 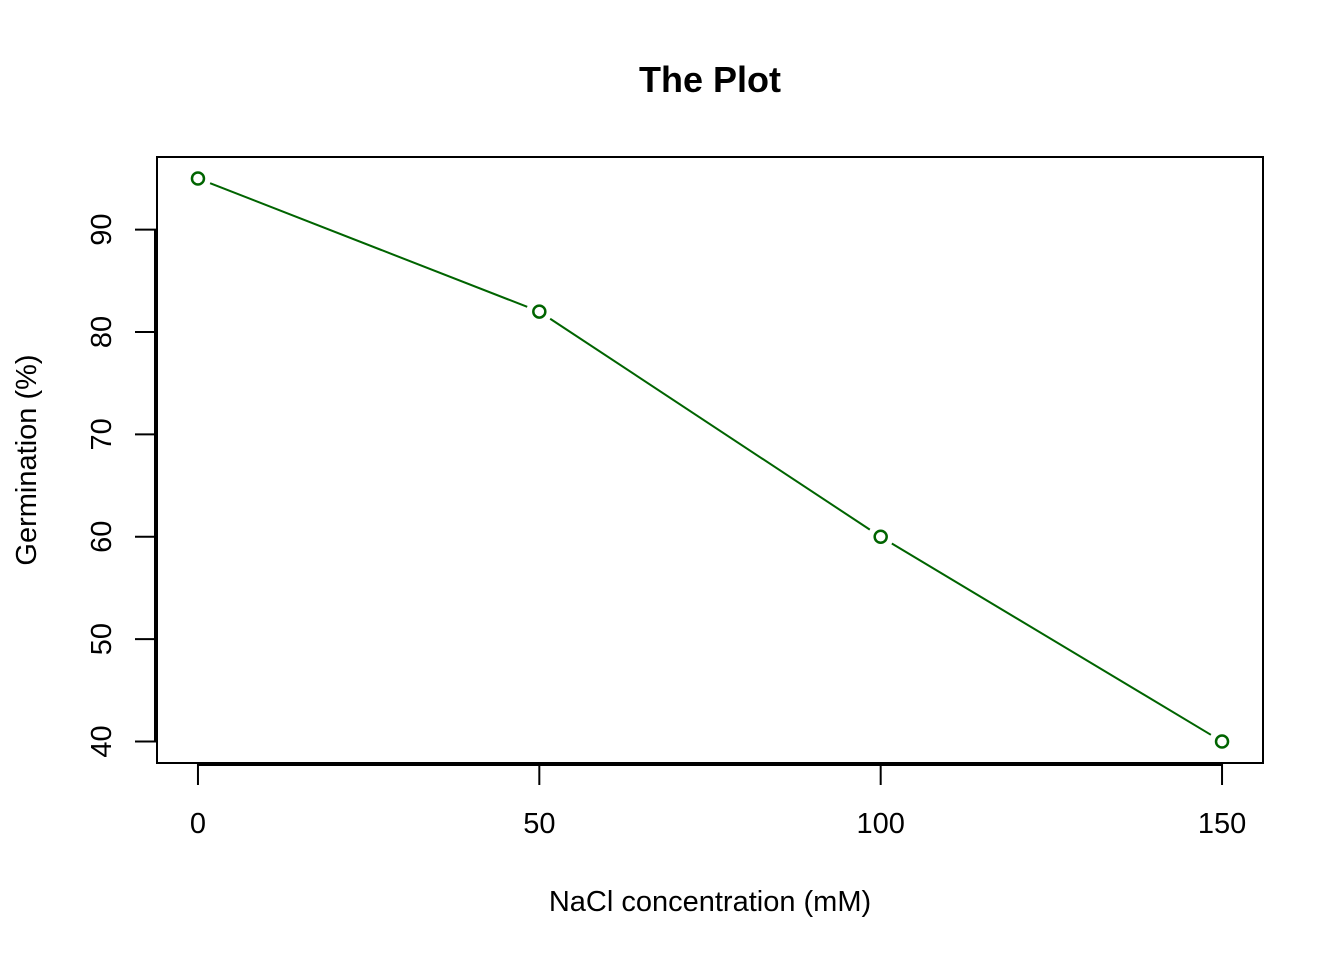 What do you see at coordinates (102, 537) in the screenshot?
I see `y-tick-label: 60` at bounding box center [102, 537].